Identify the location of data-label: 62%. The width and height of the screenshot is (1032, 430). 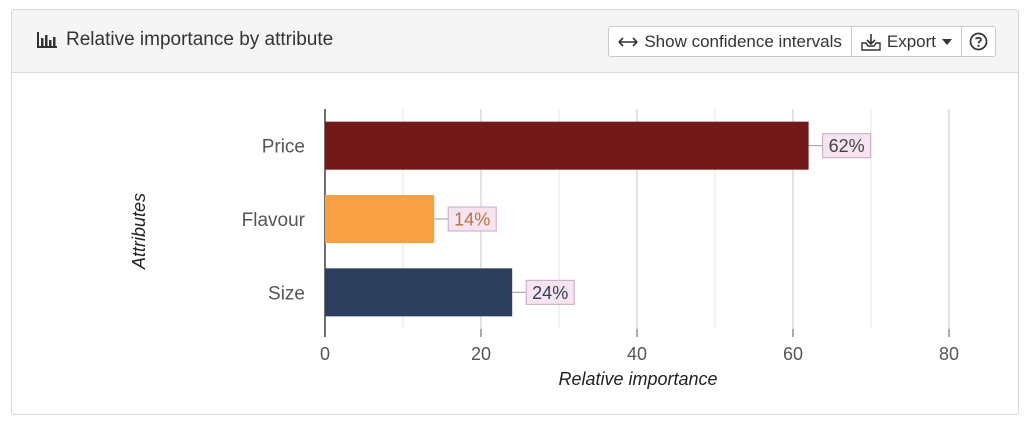
(847, 146).